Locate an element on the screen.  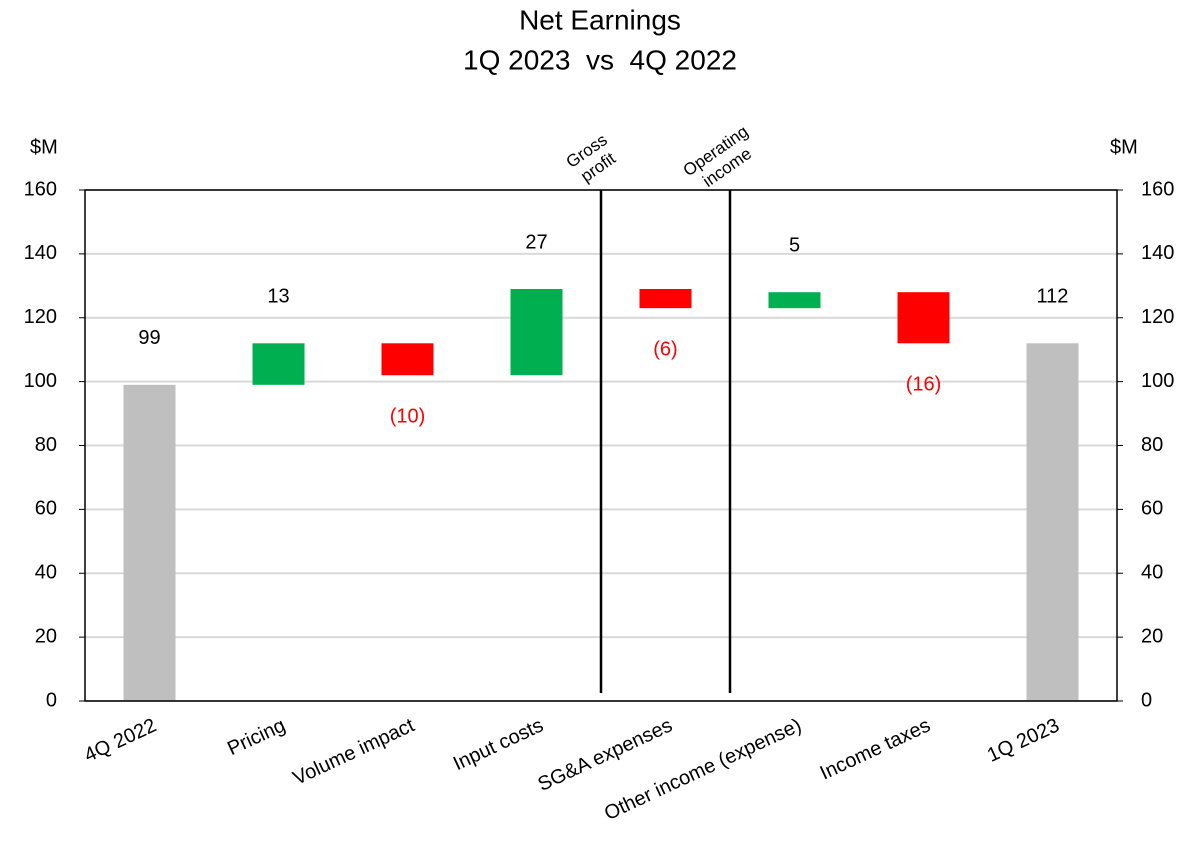
x-tick-label: Volume impact is located at coordinates (354, 752).